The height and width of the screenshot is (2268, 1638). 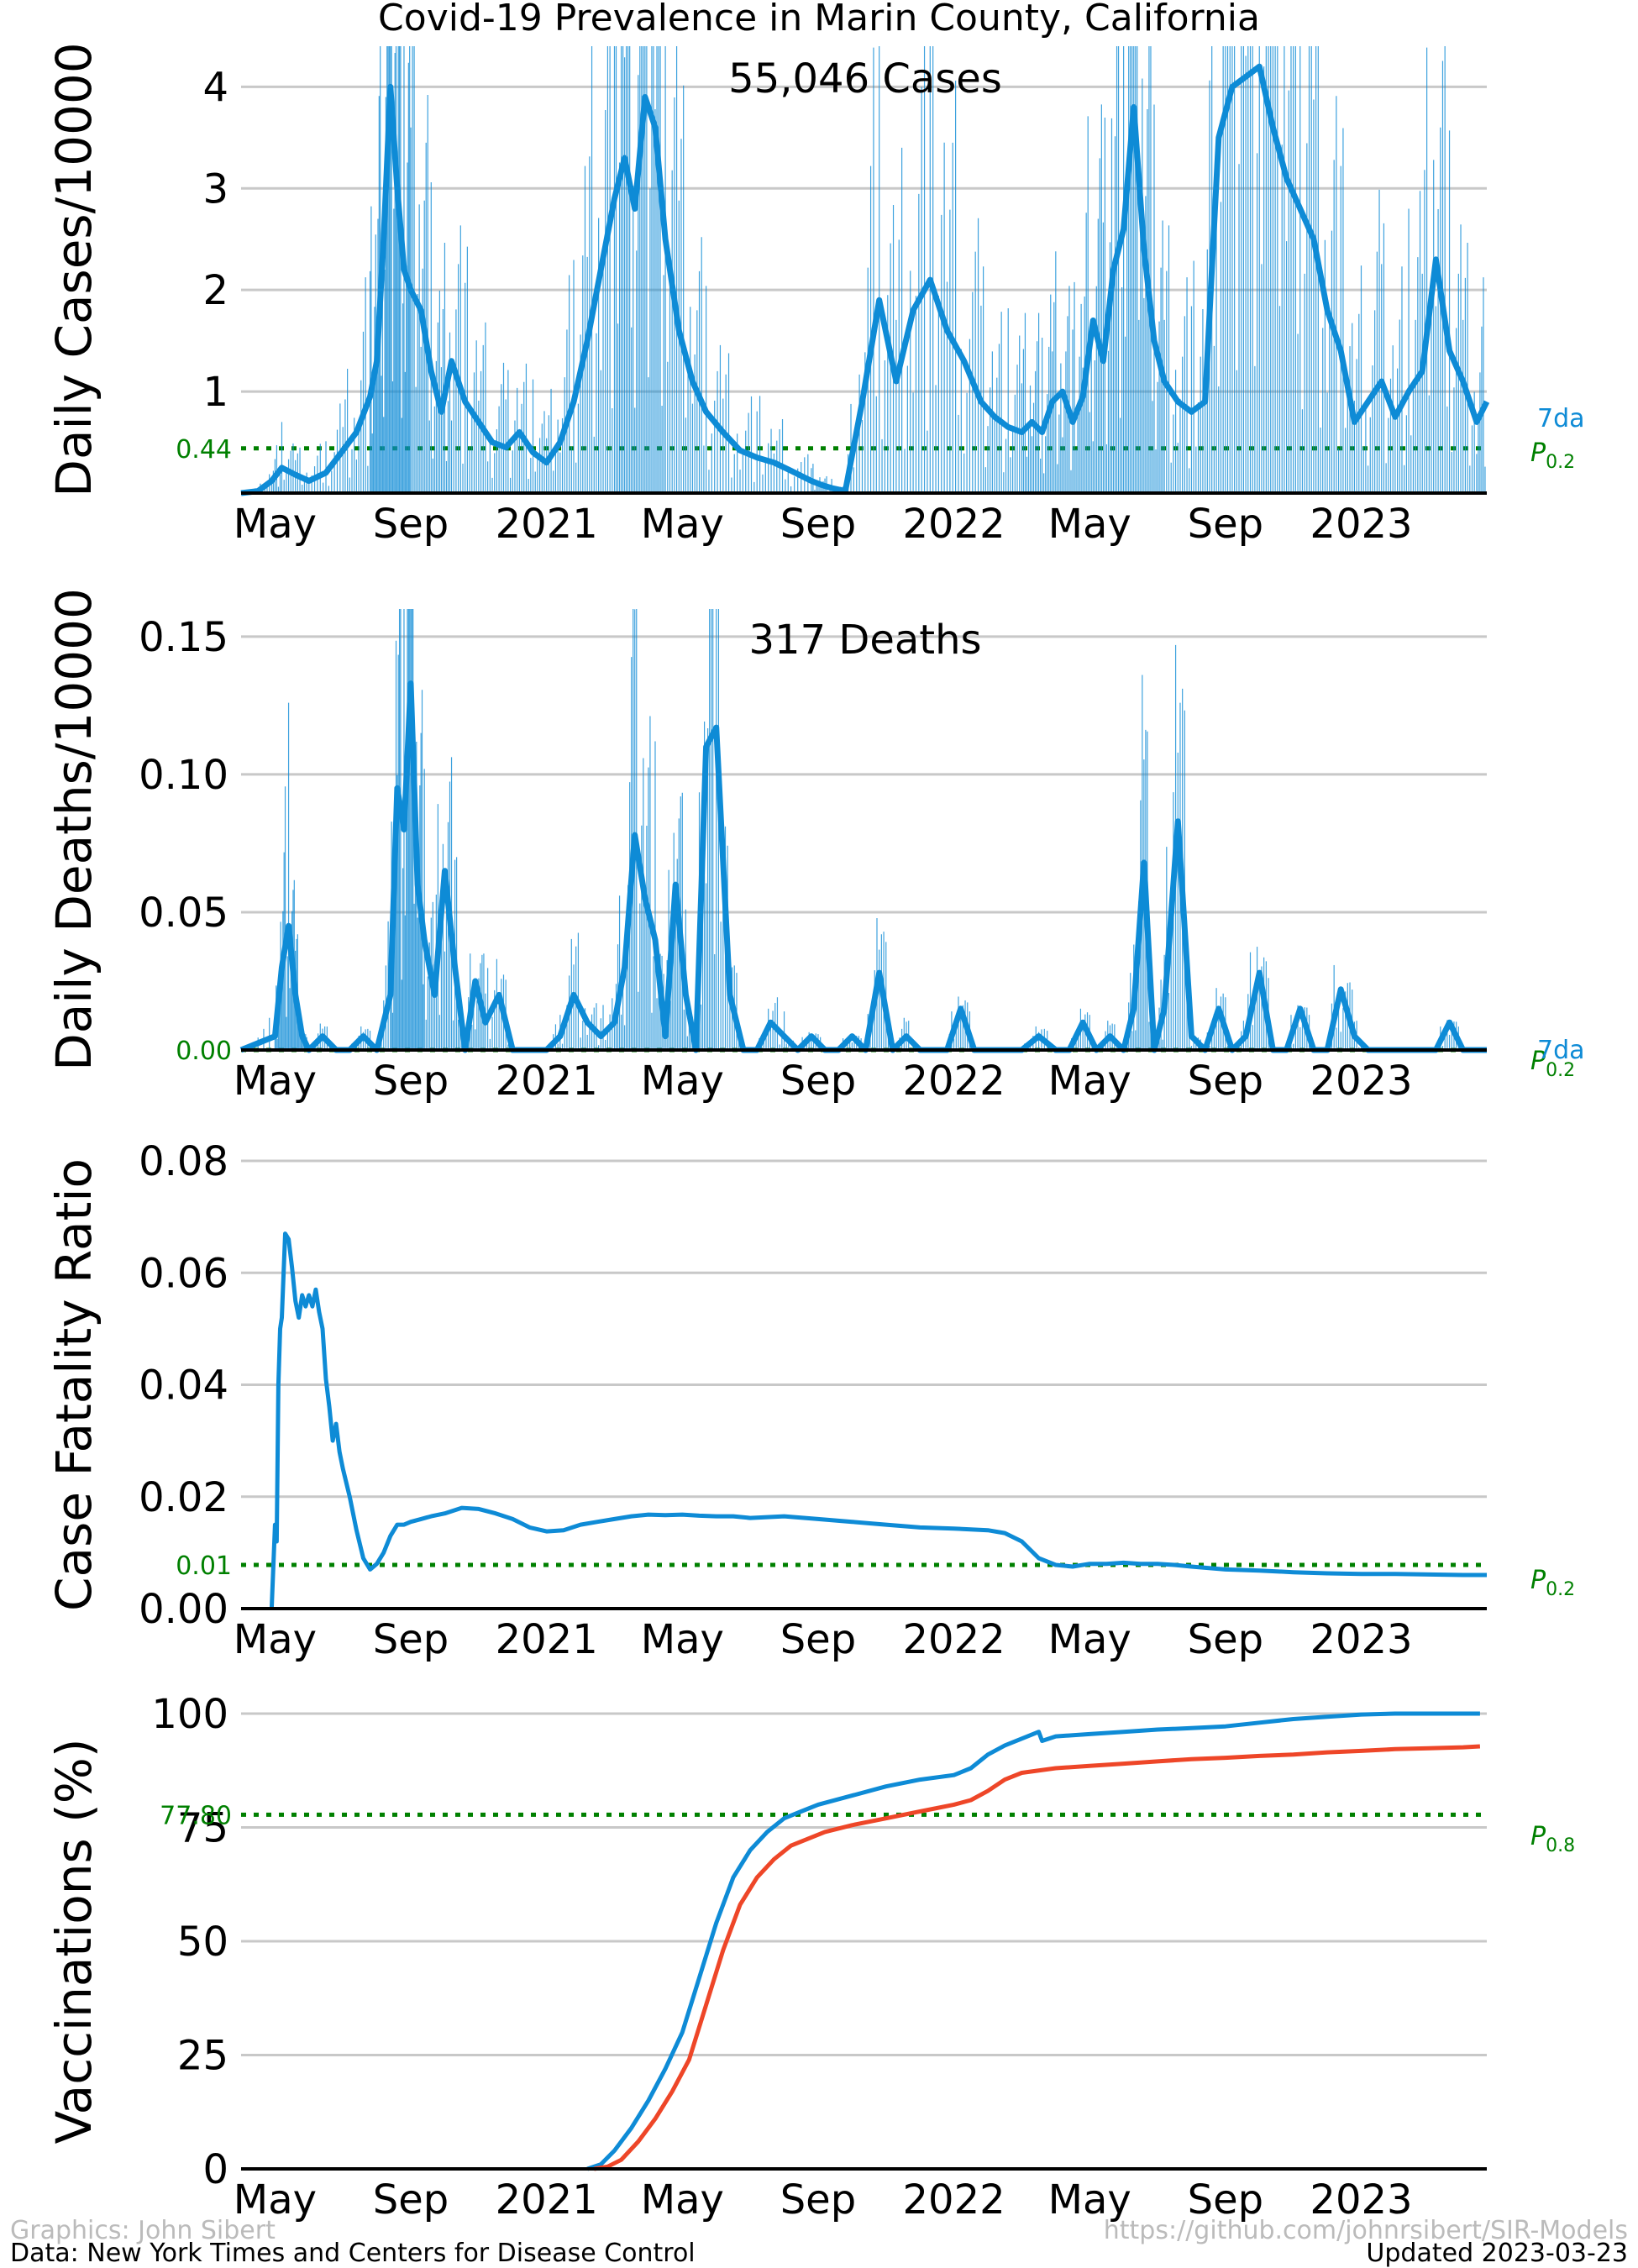 I want to click on cfr-xtick-label: 2022, so click(x=954, y=1639).